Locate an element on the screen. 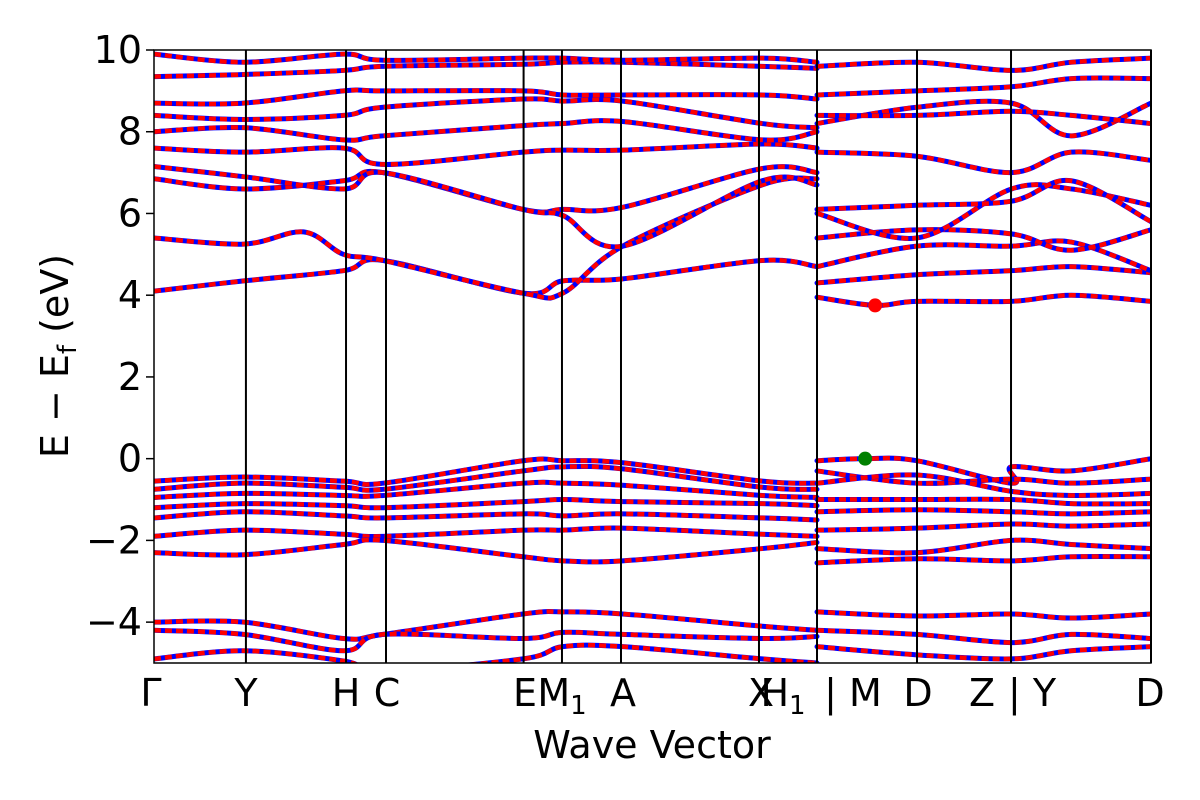 The image size is (1200, 800). x-axis-label: Wave Vector is located at coordinates (652, 745).